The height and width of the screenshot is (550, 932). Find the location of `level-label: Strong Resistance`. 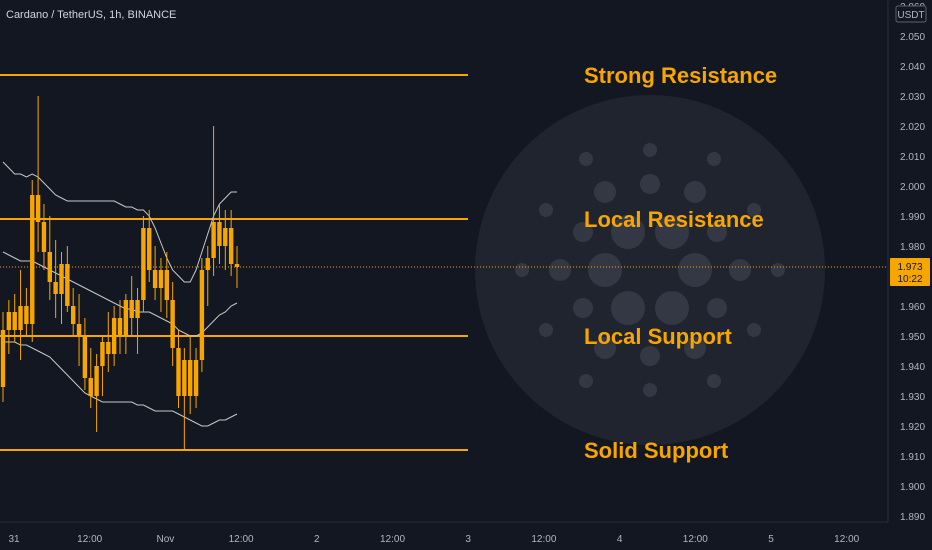

level-label: Strong Resistance is located at coordinates (680, 75).